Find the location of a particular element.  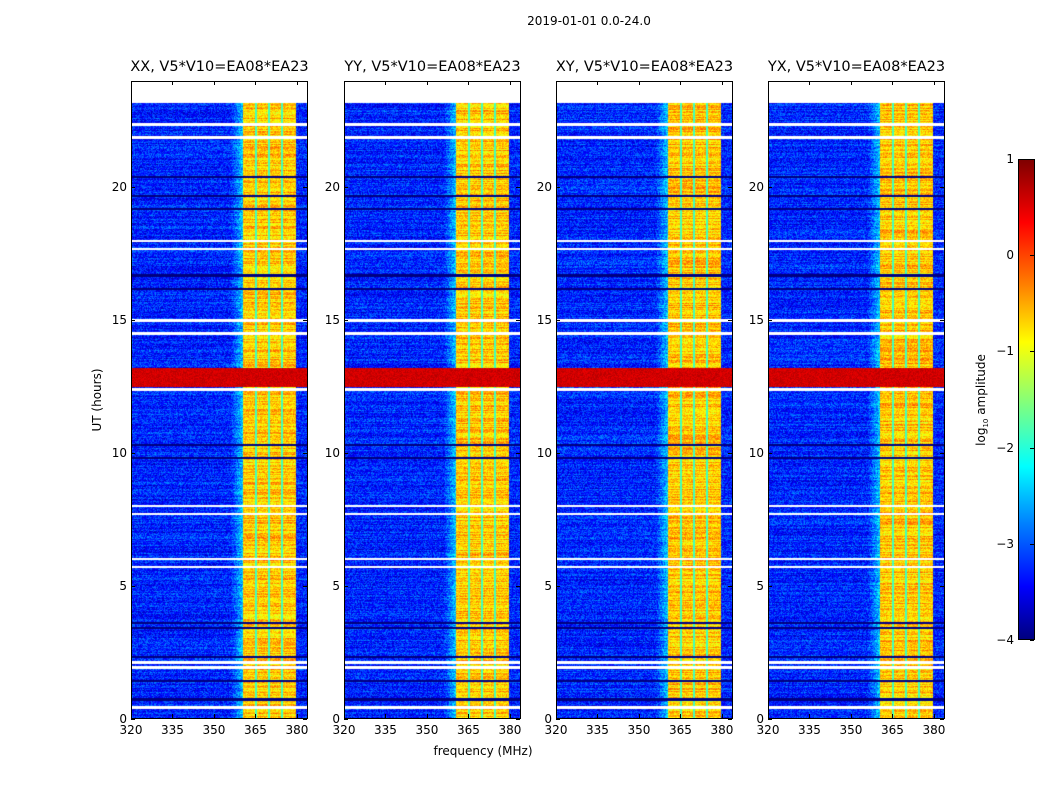

panel-title: XY, V5*V10=EA08*EA23 is located at coordinates (644, 67).